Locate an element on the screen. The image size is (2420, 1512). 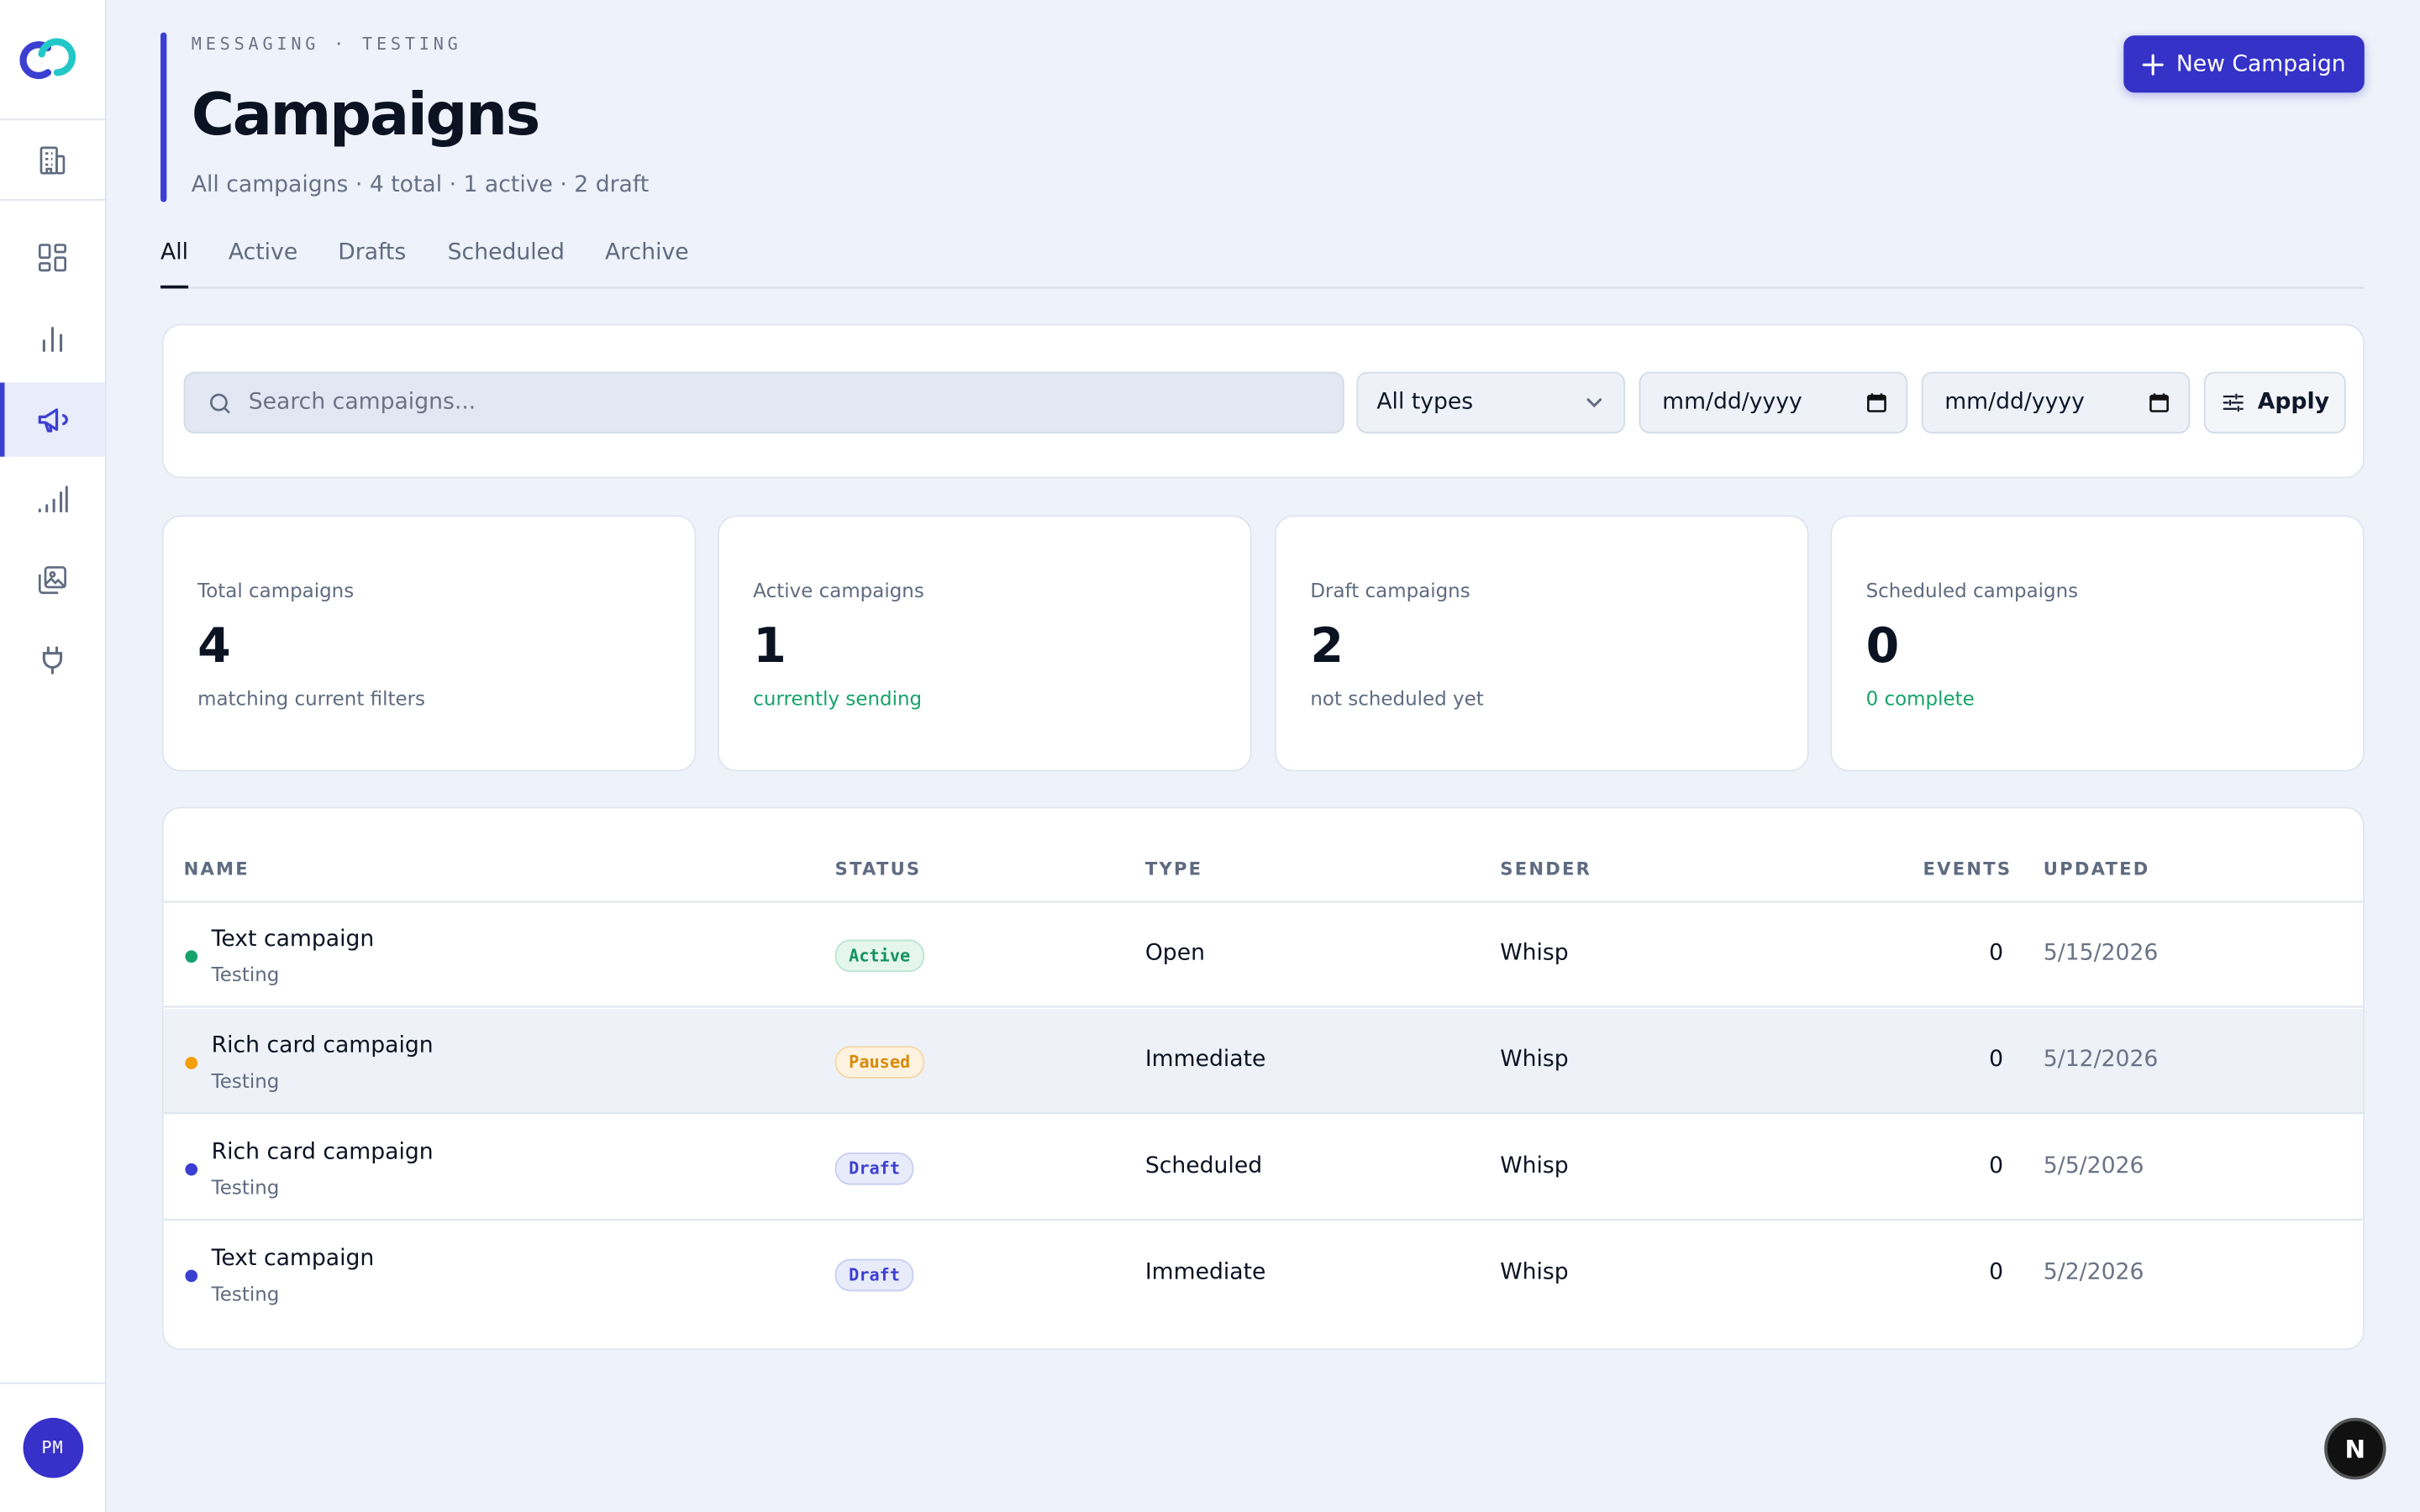
stat-note: not scheduled yet is located at coordinates (1397, 698).